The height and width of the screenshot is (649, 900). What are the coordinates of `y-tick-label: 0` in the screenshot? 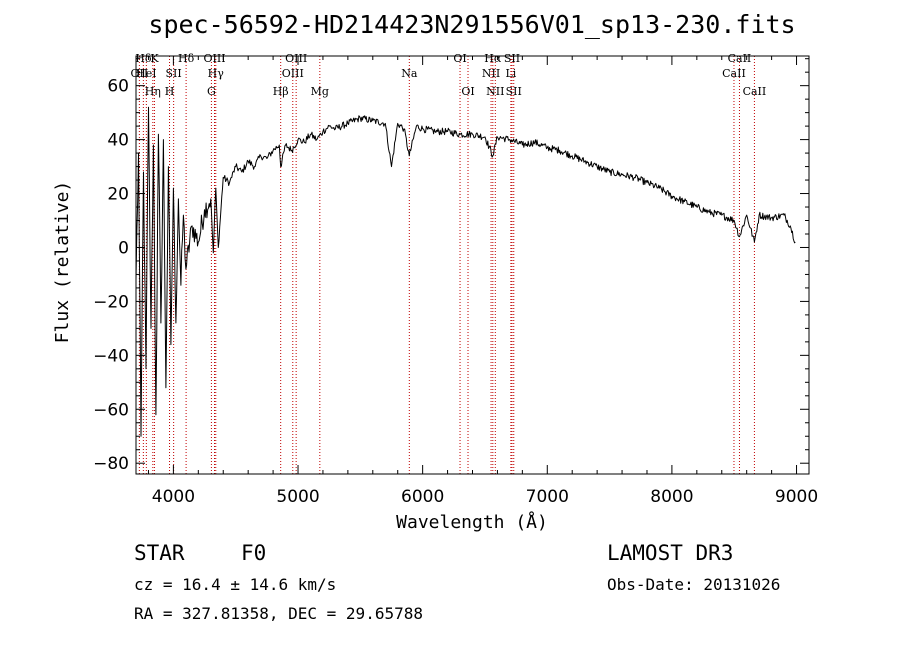 It's located at (123, 248).